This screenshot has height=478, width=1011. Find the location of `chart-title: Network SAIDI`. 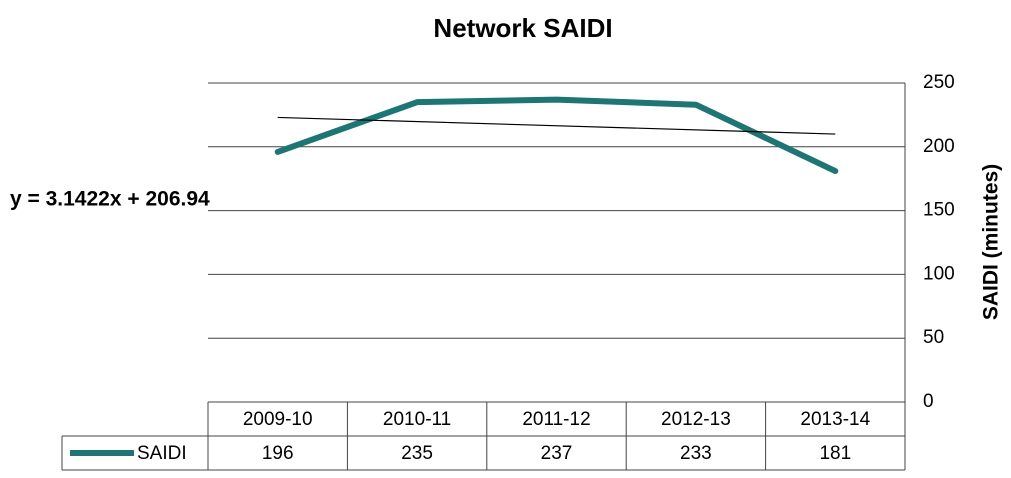

chart-title: Network SAIDI is located at coordinates (522, 28).